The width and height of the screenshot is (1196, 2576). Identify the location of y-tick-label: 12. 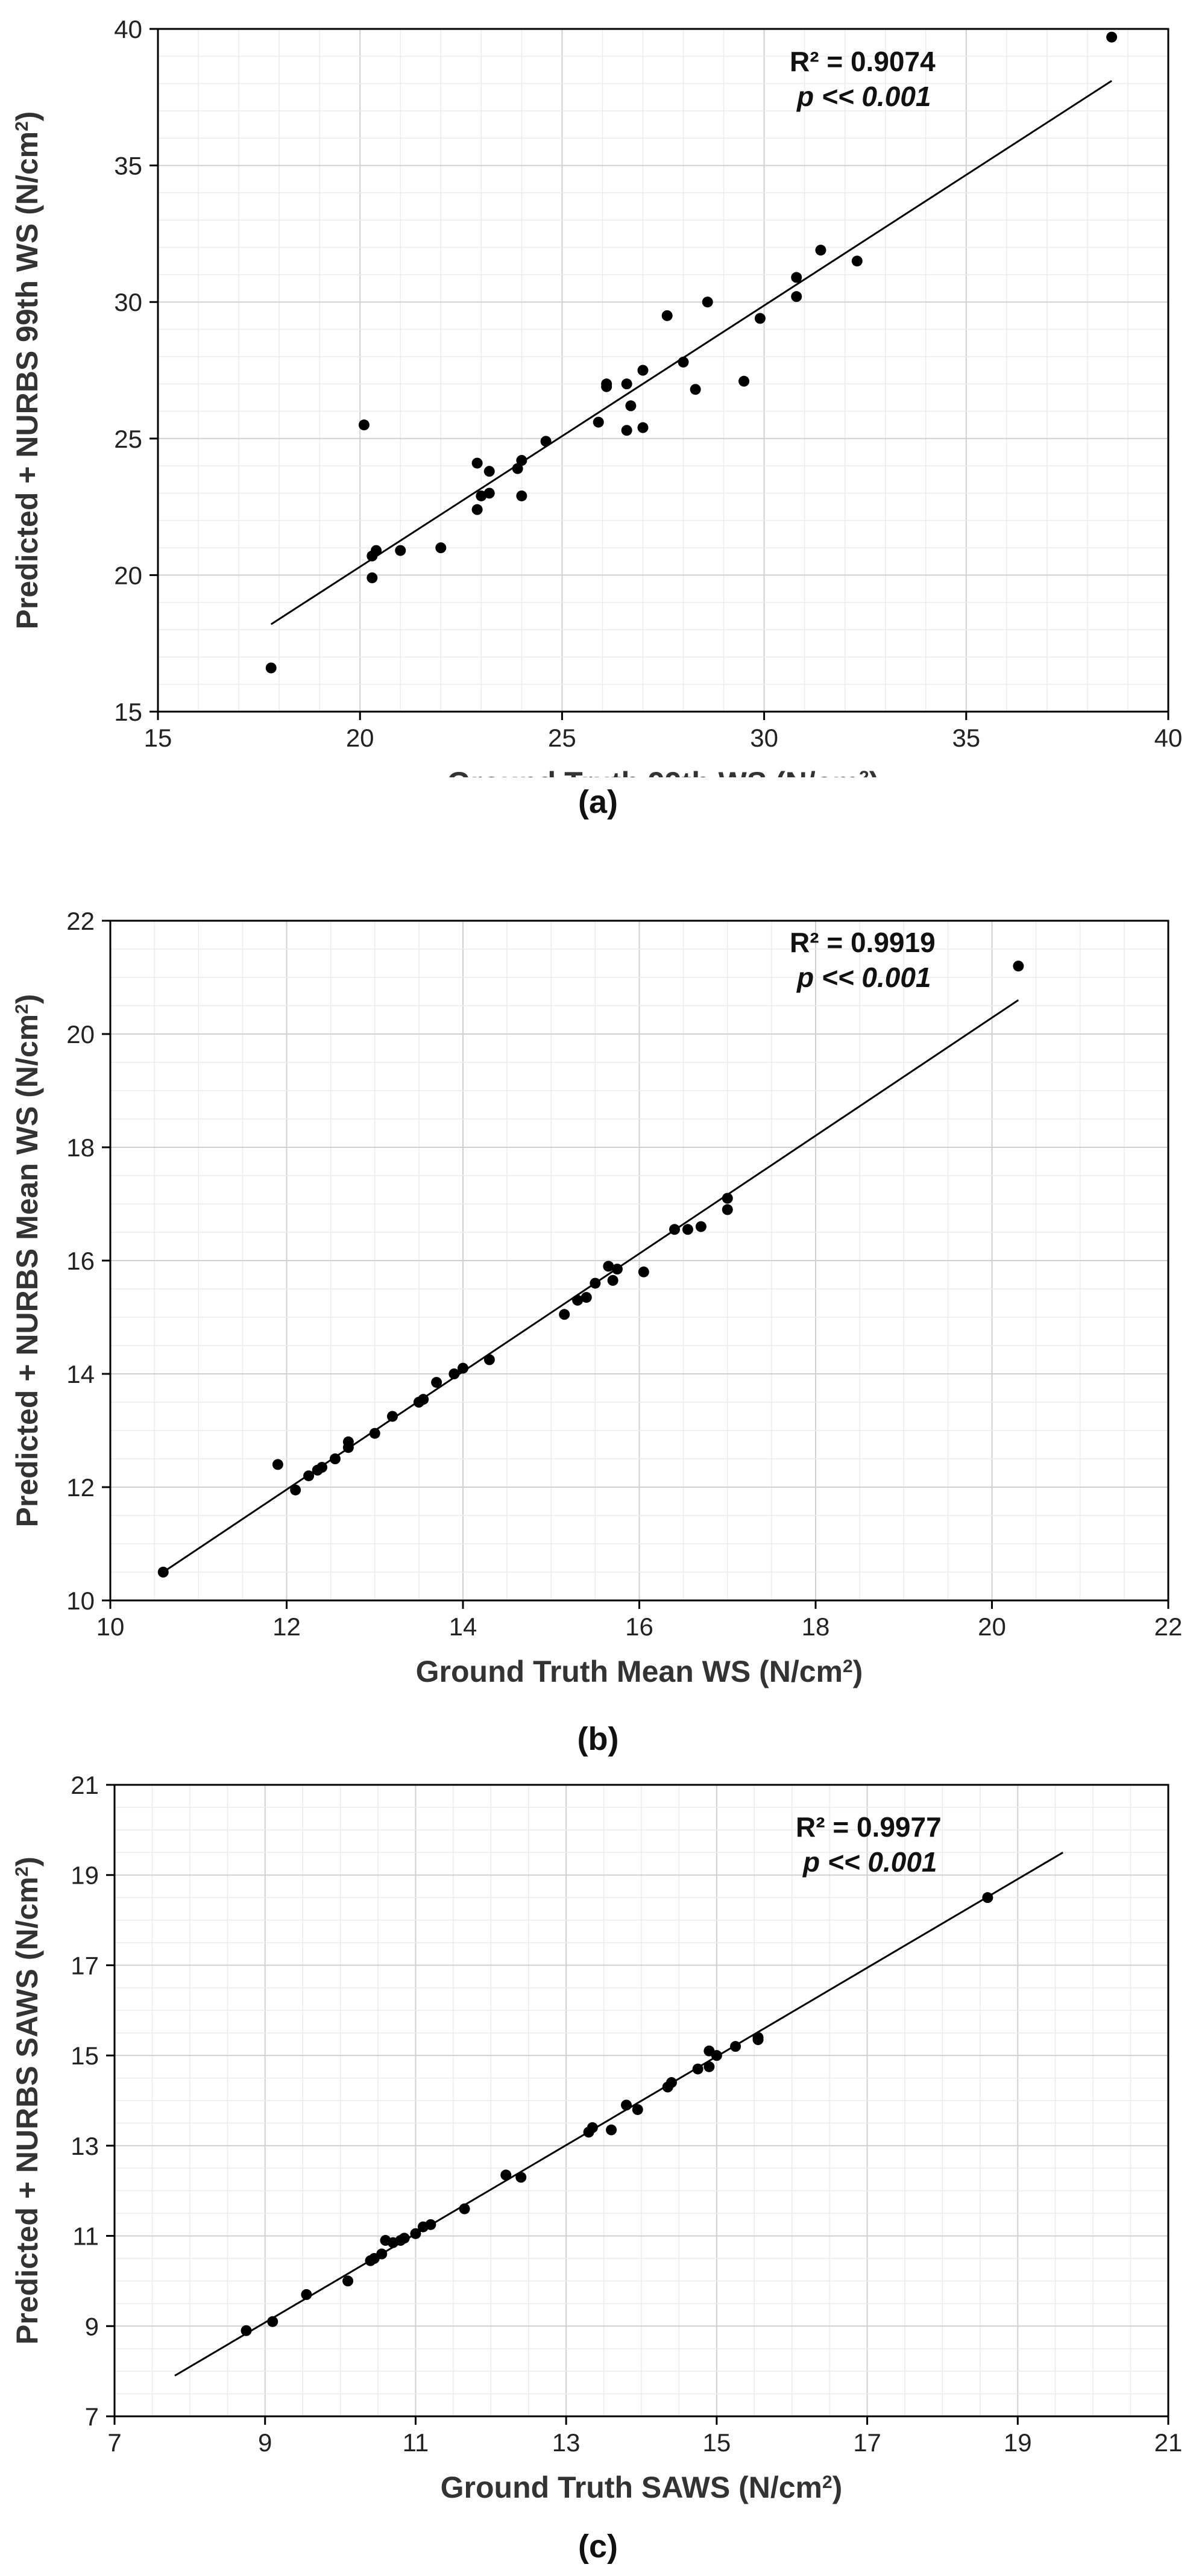
(80, 1487).